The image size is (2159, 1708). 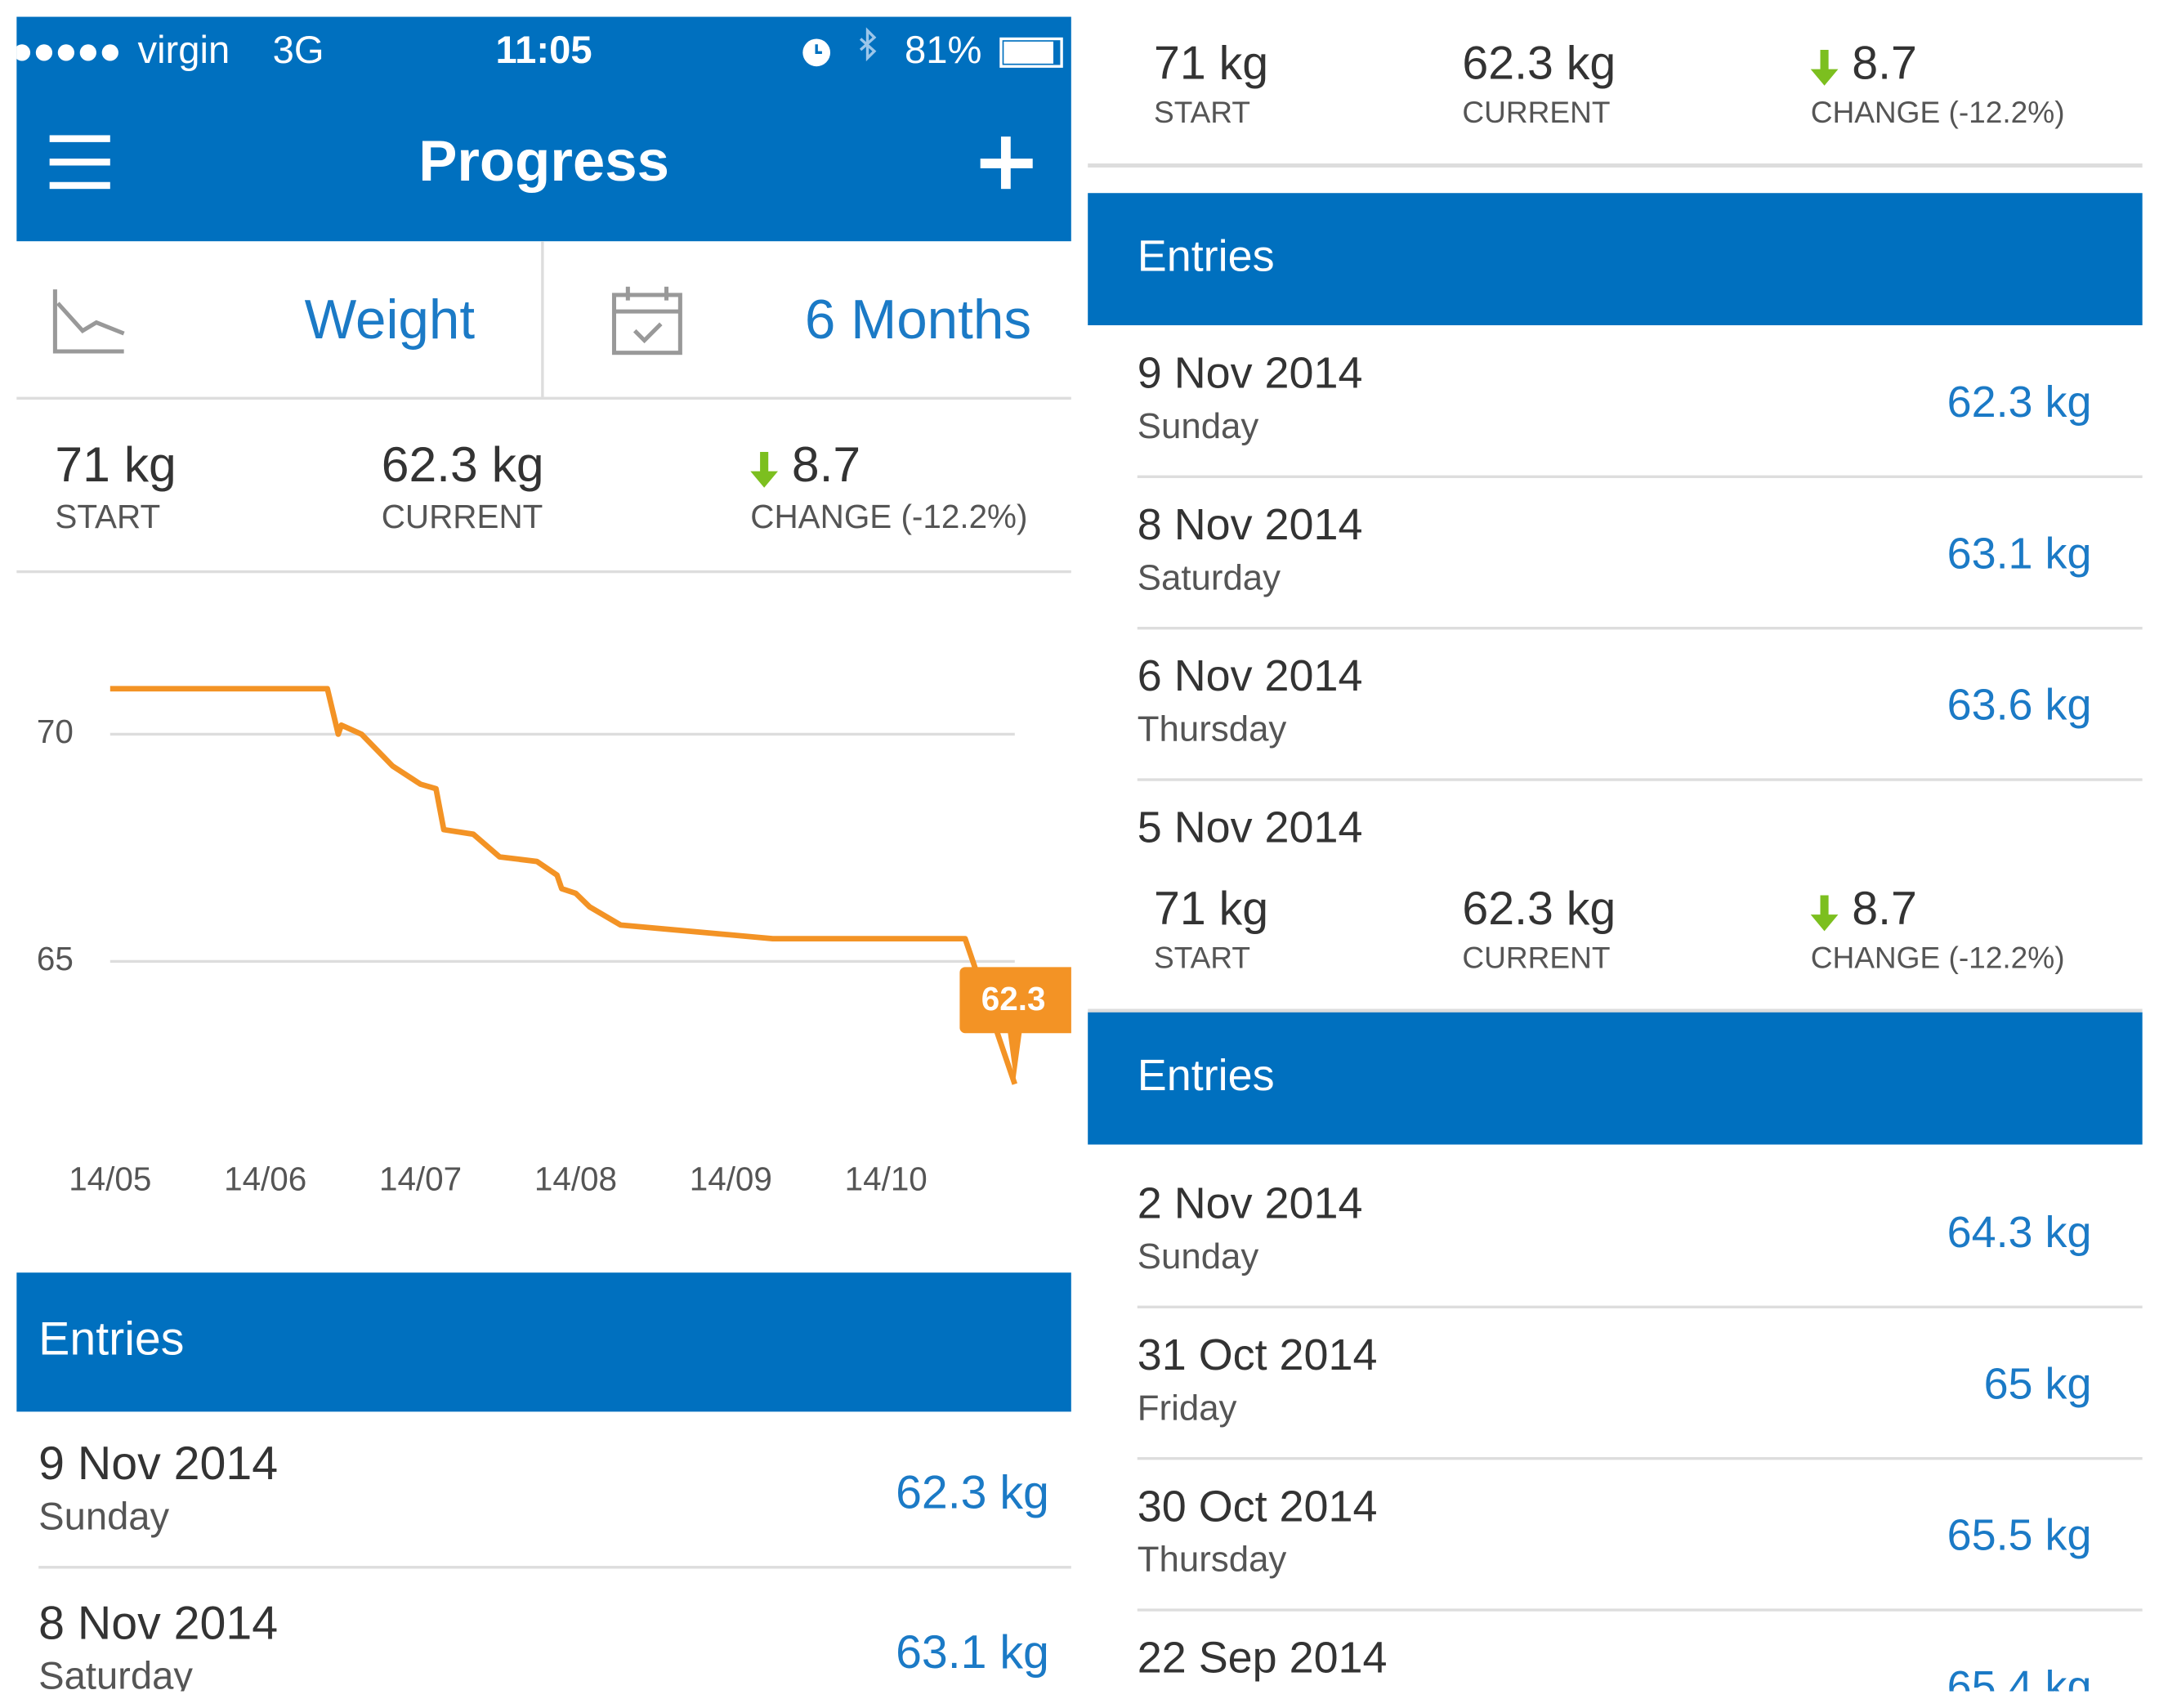 I want to click on header-bar, so click(x=543, y=129).